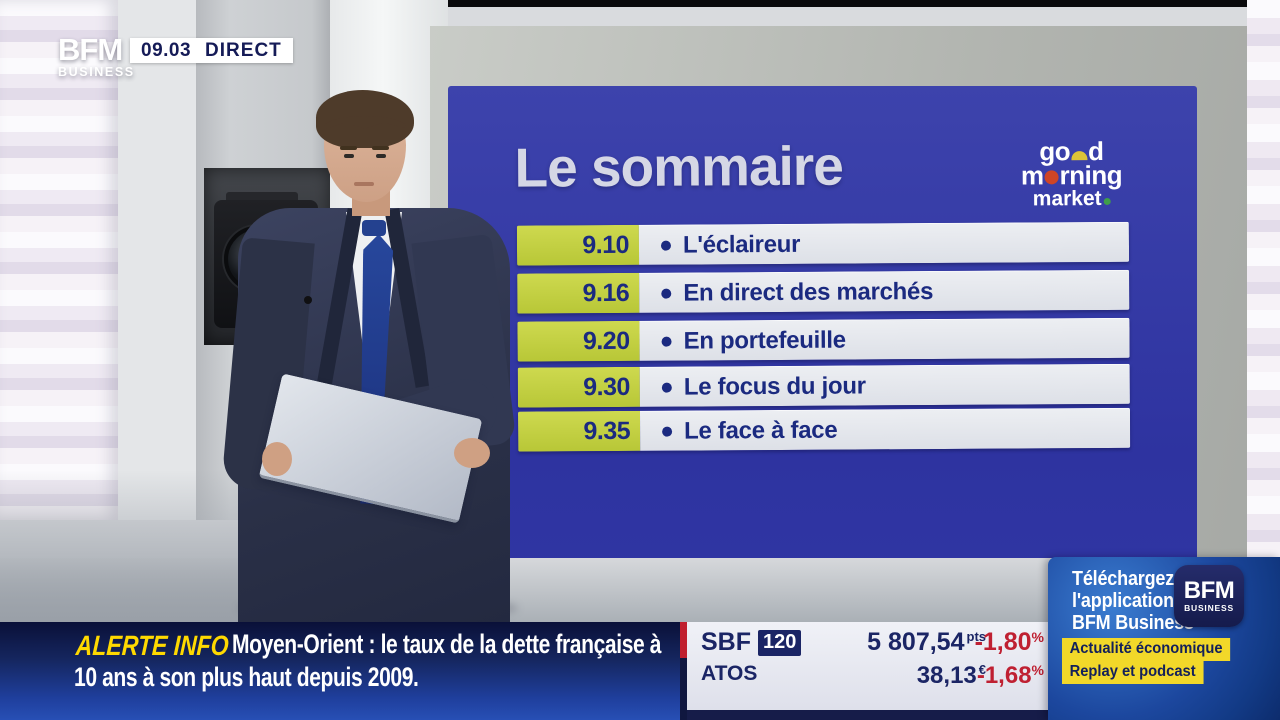  I want to click on studio-wall, so click(157, 260).